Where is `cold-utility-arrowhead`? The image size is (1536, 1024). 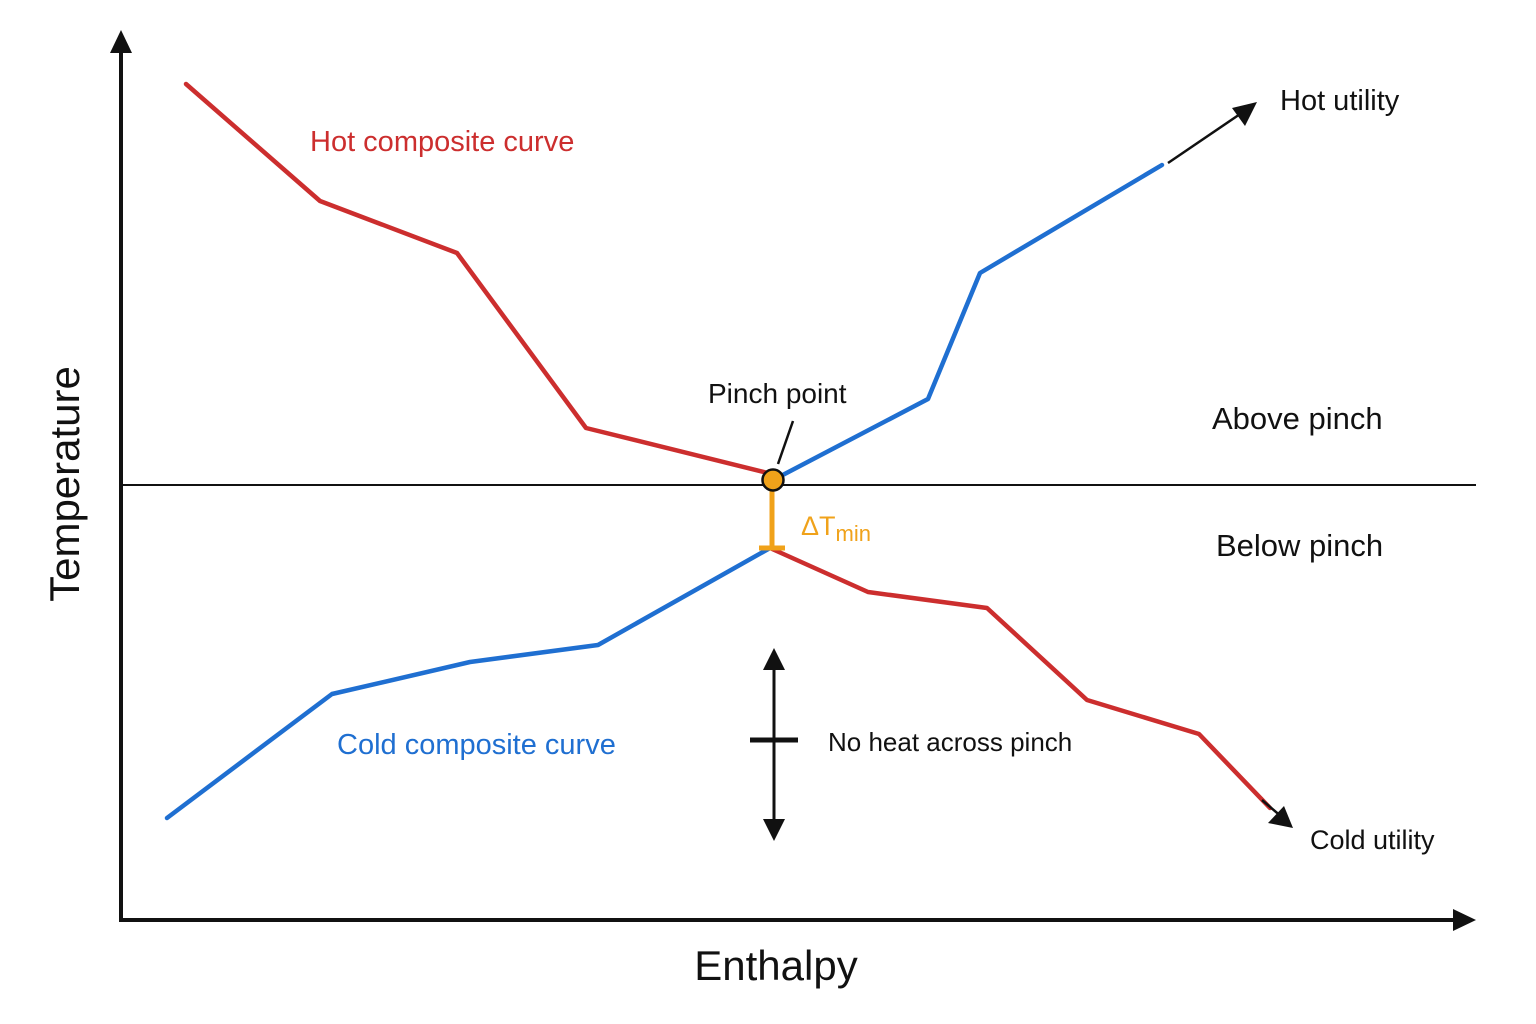 cold-utility-arrowhead is located at coordinates (1280, 817).